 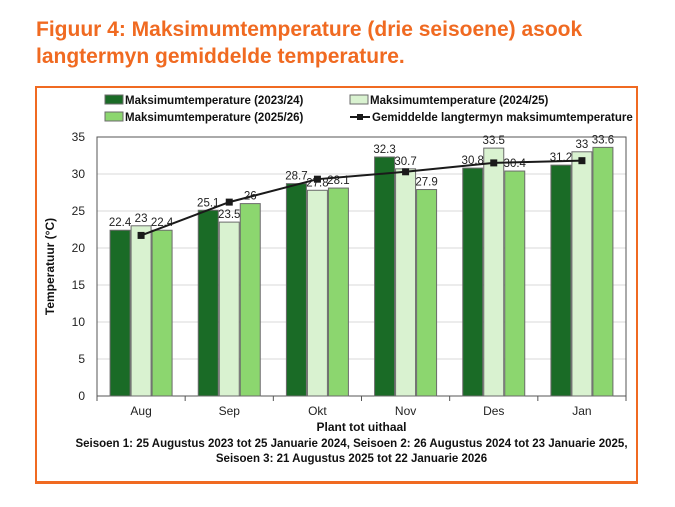 What do you see at coordinates (603, 140) in the screenshot?
I see `data-label: 33.6` at bounding box center [603, 140].